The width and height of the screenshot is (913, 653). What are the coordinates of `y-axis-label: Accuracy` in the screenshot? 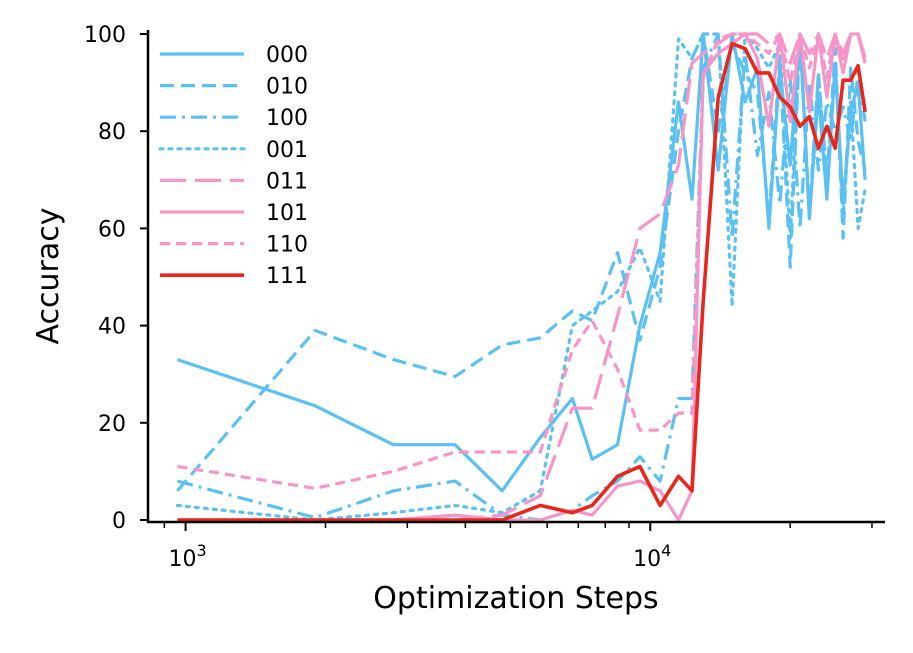 It's located at (48, 276).